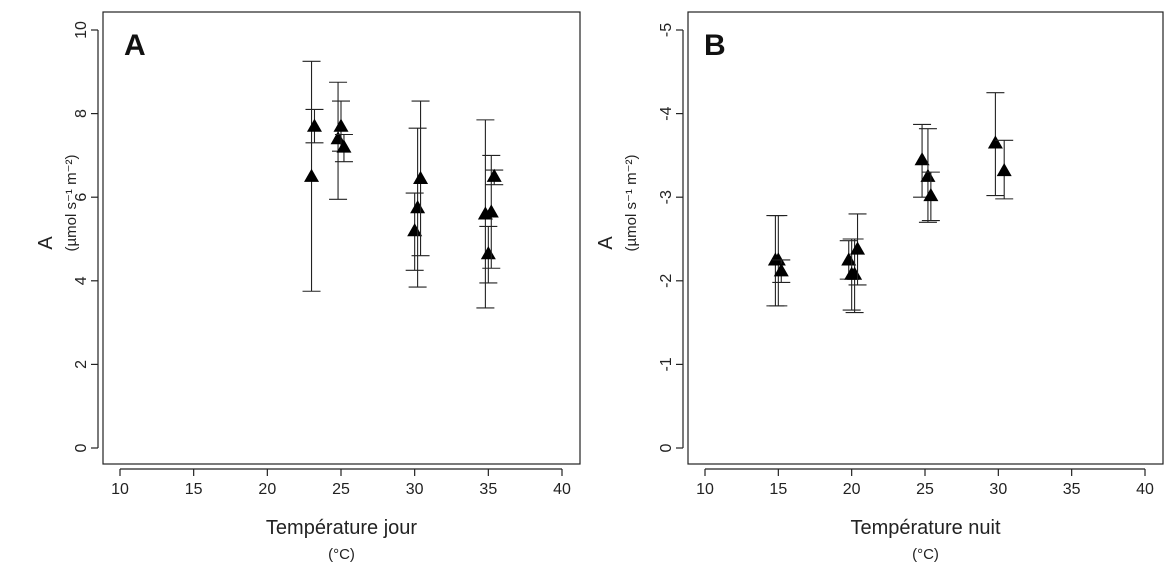 The width and height of the screenshot is (1164, 565). Describe the element at coordinates (666, 197) in the screenshot. I see `y-tick-label: -3` at that location.